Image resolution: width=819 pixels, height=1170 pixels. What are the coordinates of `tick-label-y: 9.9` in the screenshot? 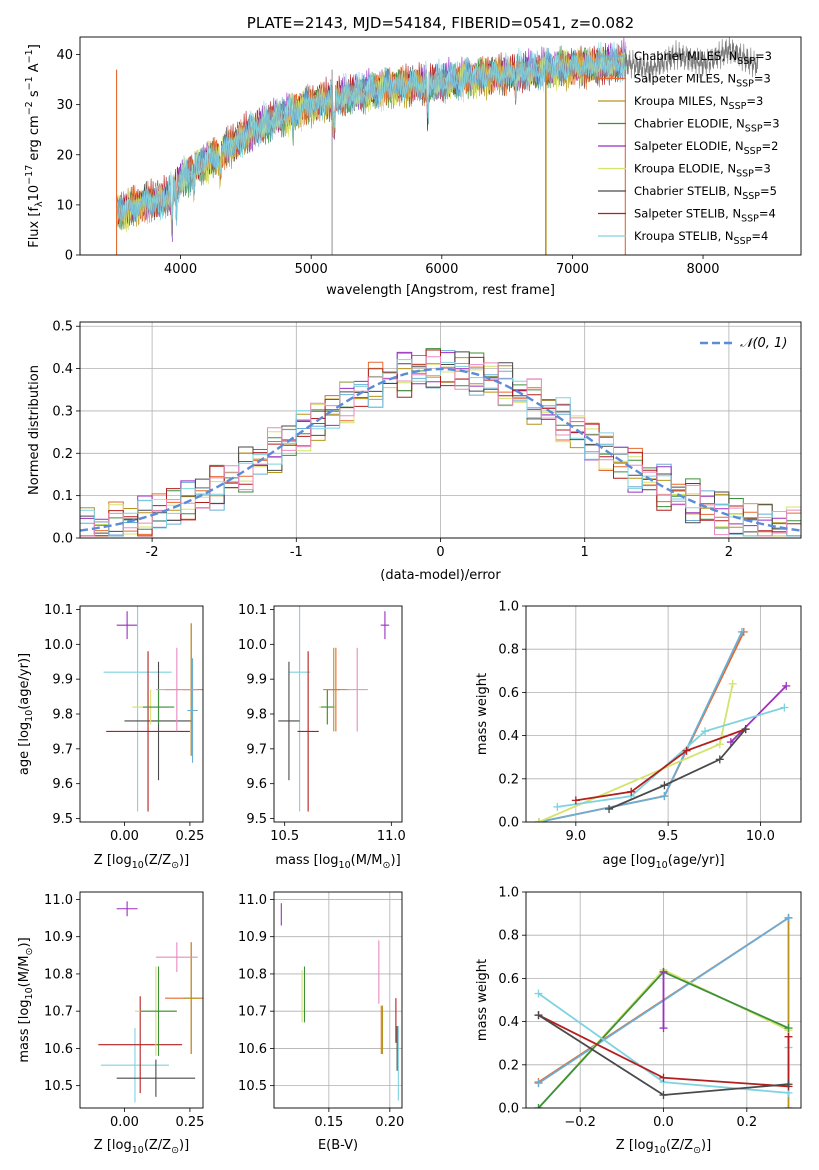 It's located at (256, 680).